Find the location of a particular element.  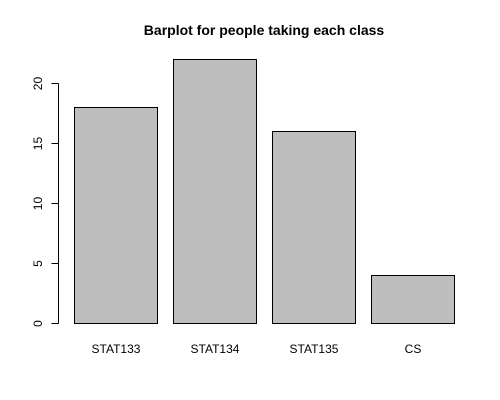

bar-cs is located at coordinates (413, 299).